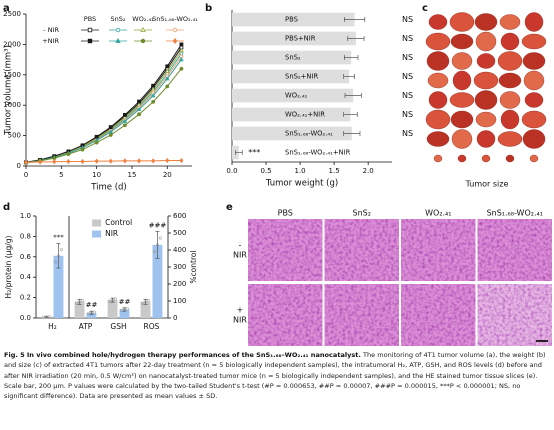 The width and height of the screenshot is (554, 430). Describe the element at coordinates (334, 171) in the screenshot. I see `x-tick-label: 1.5` at that location.